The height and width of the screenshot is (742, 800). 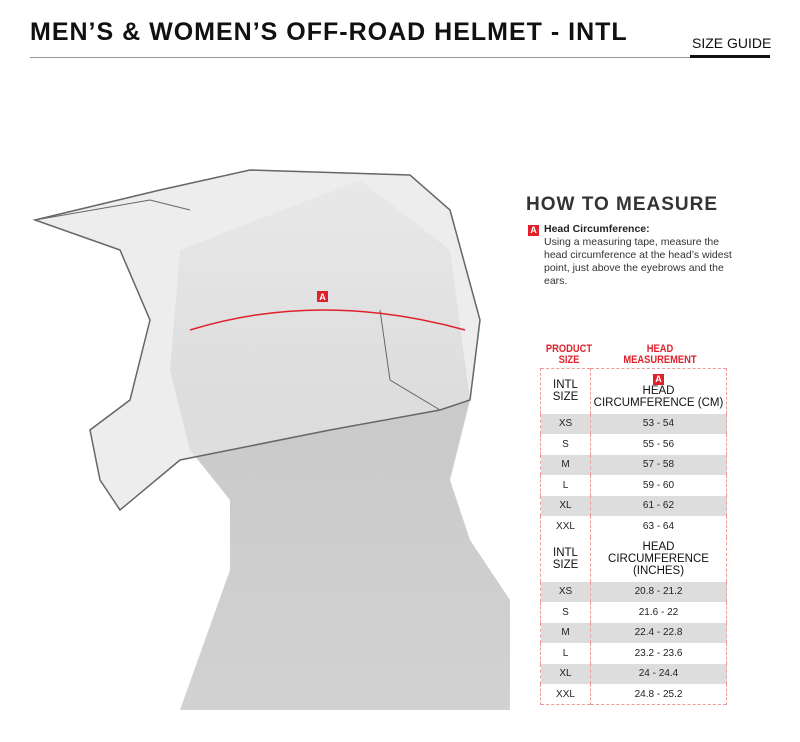 I want to click on how-to-measure-title: HOW TO MEASURE, so click(x=622, y=204).